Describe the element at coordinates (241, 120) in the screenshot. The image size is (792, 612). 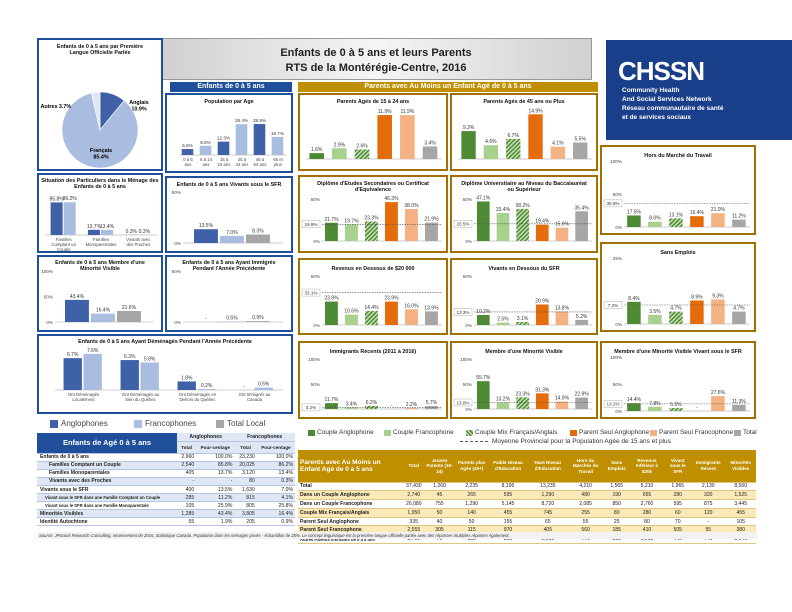
I see `bar-label-0-3: 28.4%` at that location.